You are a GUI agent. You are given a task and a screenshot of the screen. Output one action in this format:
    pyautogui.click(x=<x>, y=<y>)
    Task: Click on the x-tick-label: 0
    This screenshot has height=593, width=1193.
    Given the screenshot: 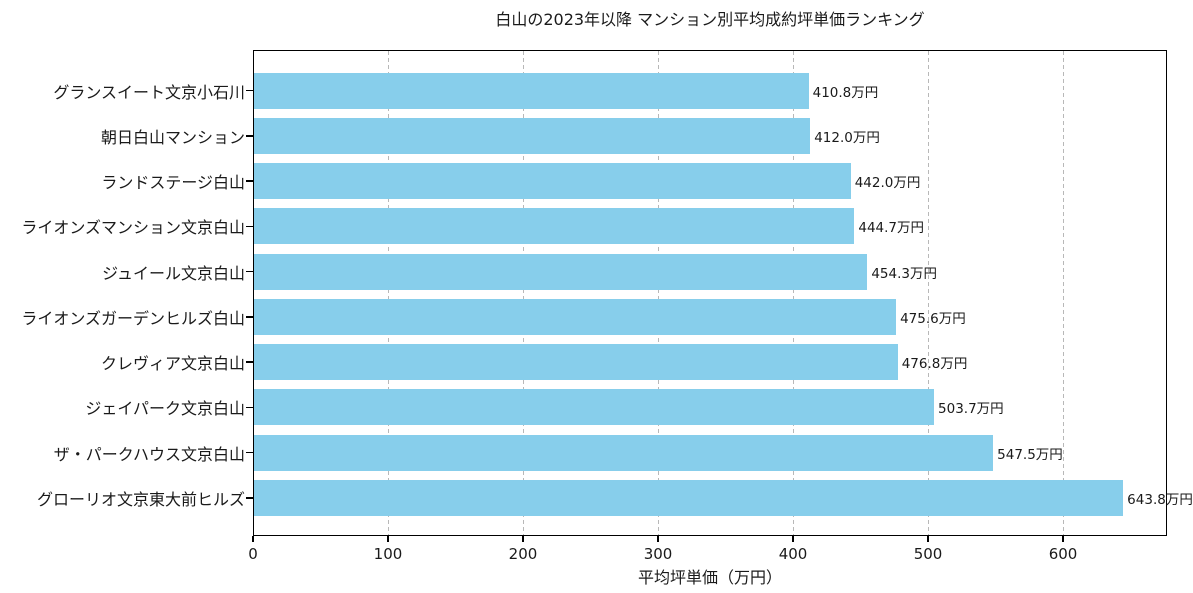 What is the action you would take?
    pyautogui.click(x=253, y=554)
    